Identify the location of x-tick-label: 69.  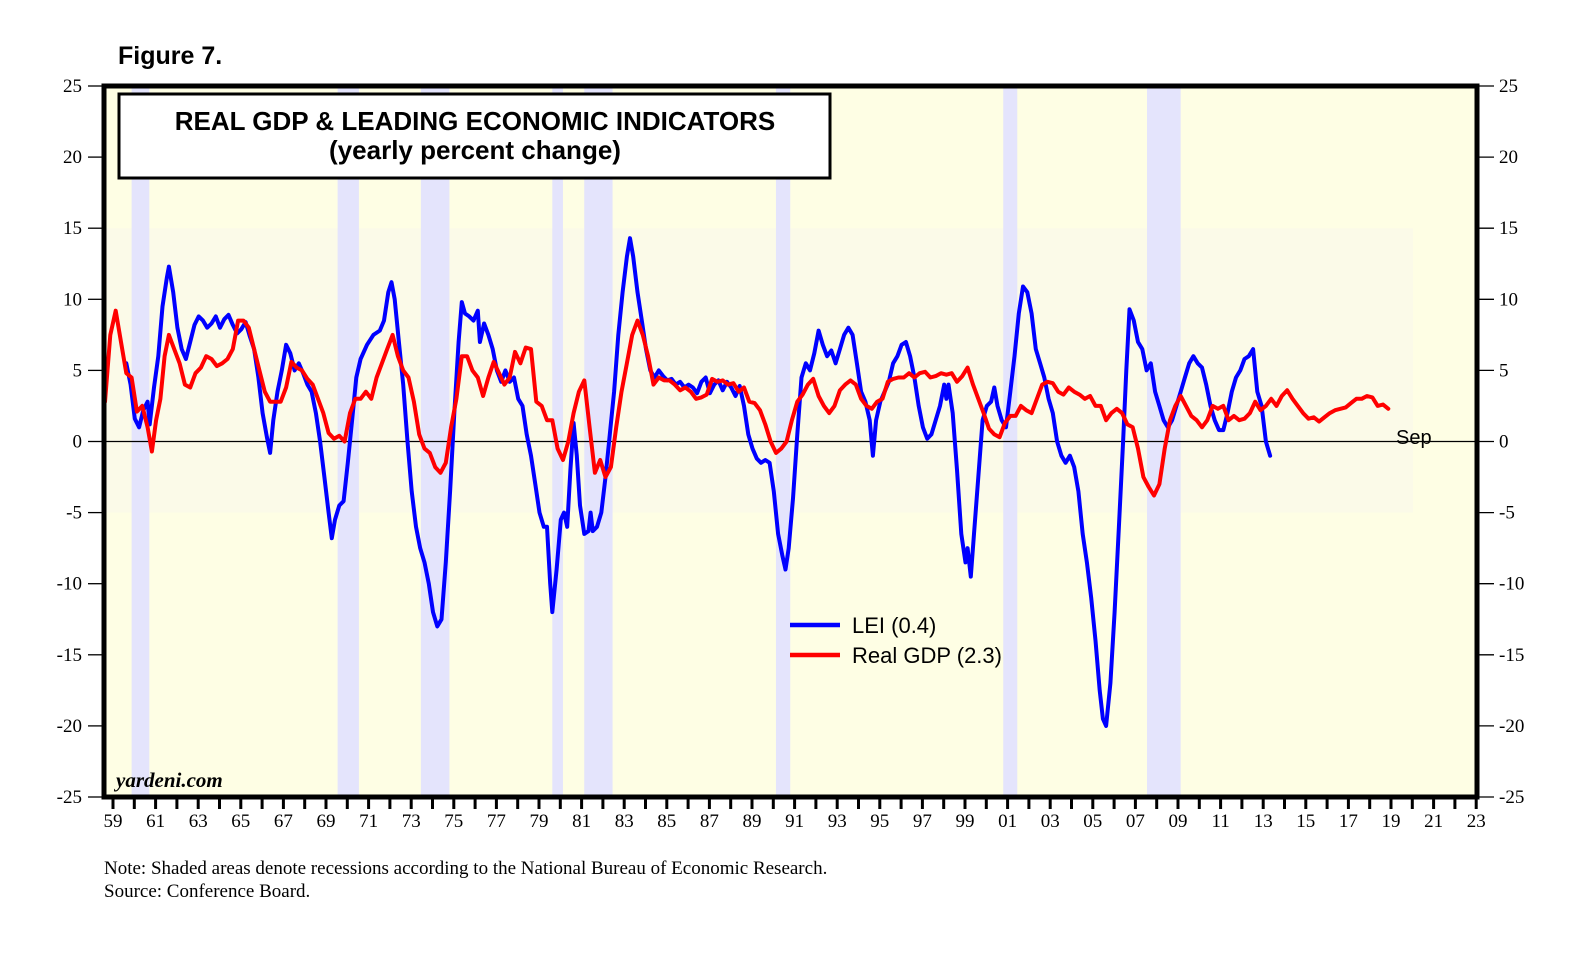
(326, 821).